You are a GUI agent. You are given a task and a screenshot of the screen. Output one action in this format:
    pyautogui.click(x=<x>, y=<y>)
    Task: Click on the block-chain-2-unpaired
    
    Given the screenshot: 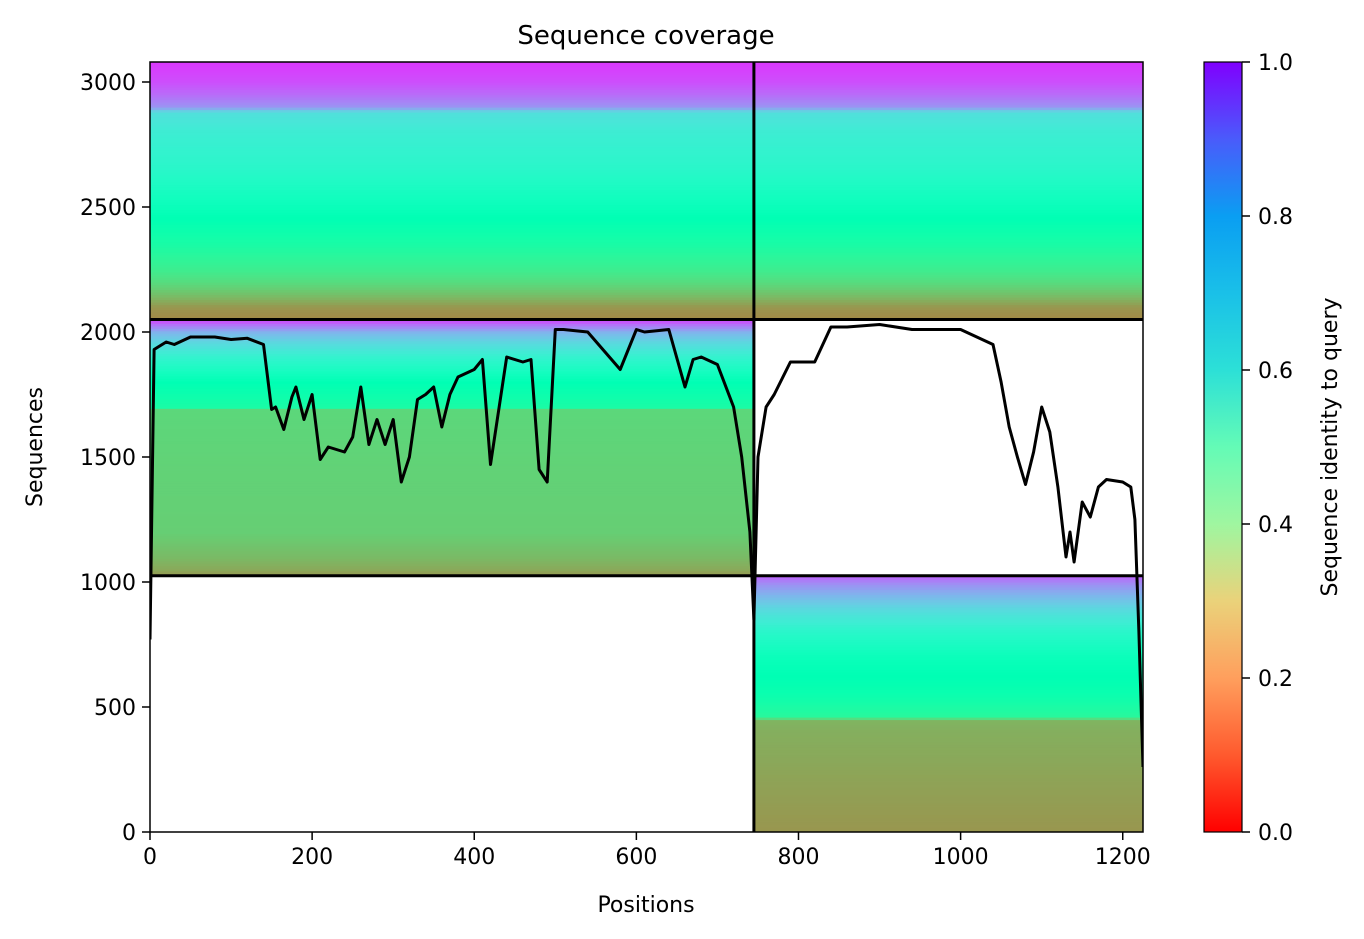 What is the action you would take?
    pyautogui.click(x=948, y=703)
    